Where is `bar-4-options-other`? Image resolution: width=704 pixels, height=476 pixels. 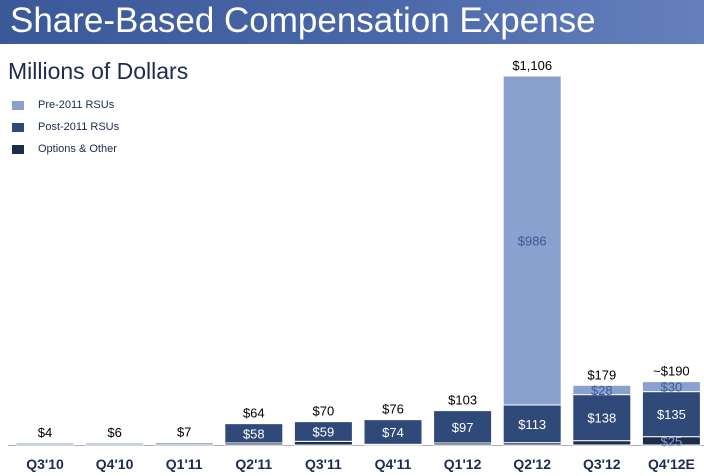
bar-4-options-other is located at coordinates (323, 443).